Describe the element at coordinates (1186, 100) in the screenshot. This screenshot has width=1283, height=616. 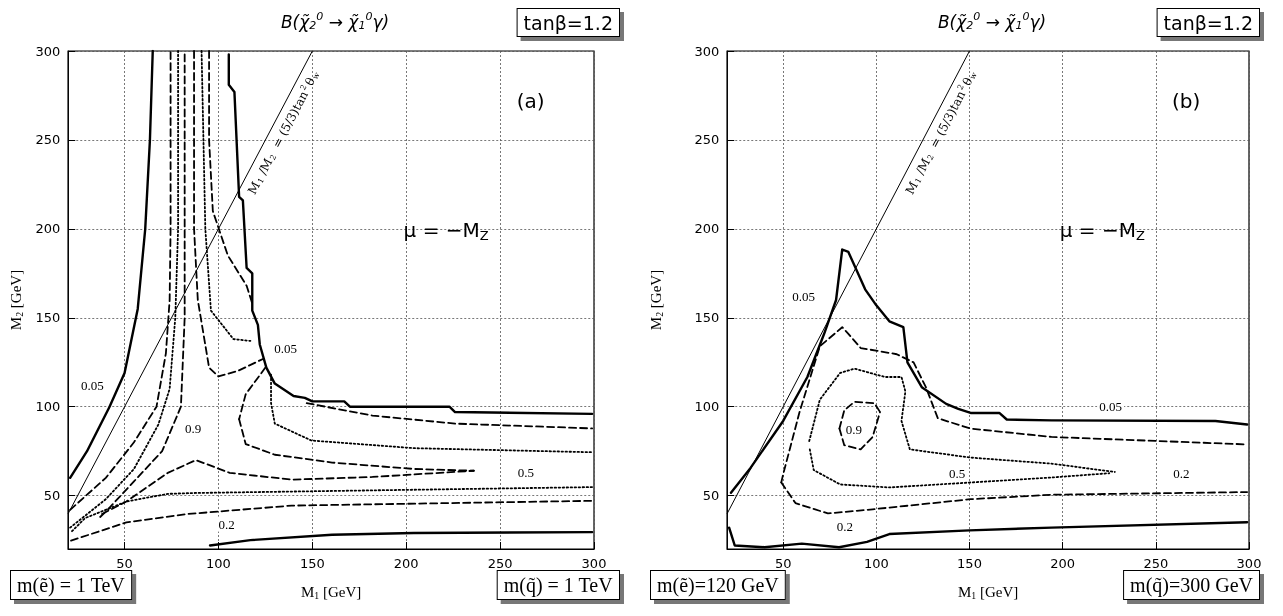
I see `annotation: (b)` at that location.